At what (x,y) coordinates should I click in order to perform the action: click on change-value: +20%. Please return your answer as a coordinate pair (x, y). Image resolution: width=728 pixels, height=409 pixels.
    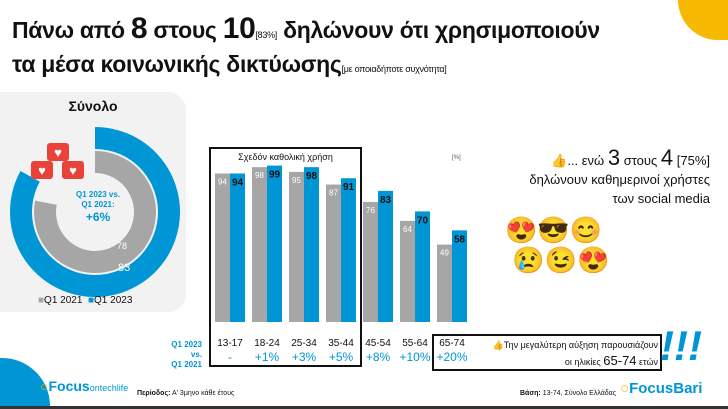
    Looking at the image, I should click on (451, 357).